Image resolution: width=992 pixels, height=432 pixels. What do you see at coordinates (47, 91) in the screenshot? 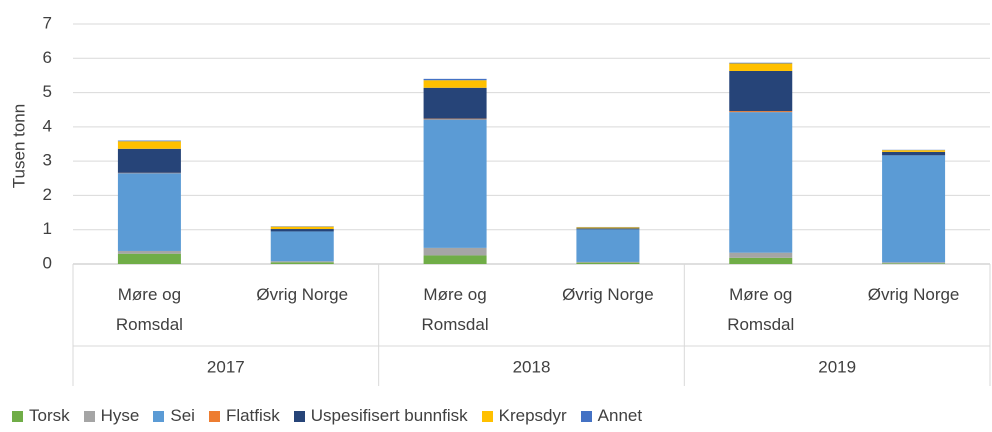
I see `y-tick-label: 5` at bounding box center [47, 91].